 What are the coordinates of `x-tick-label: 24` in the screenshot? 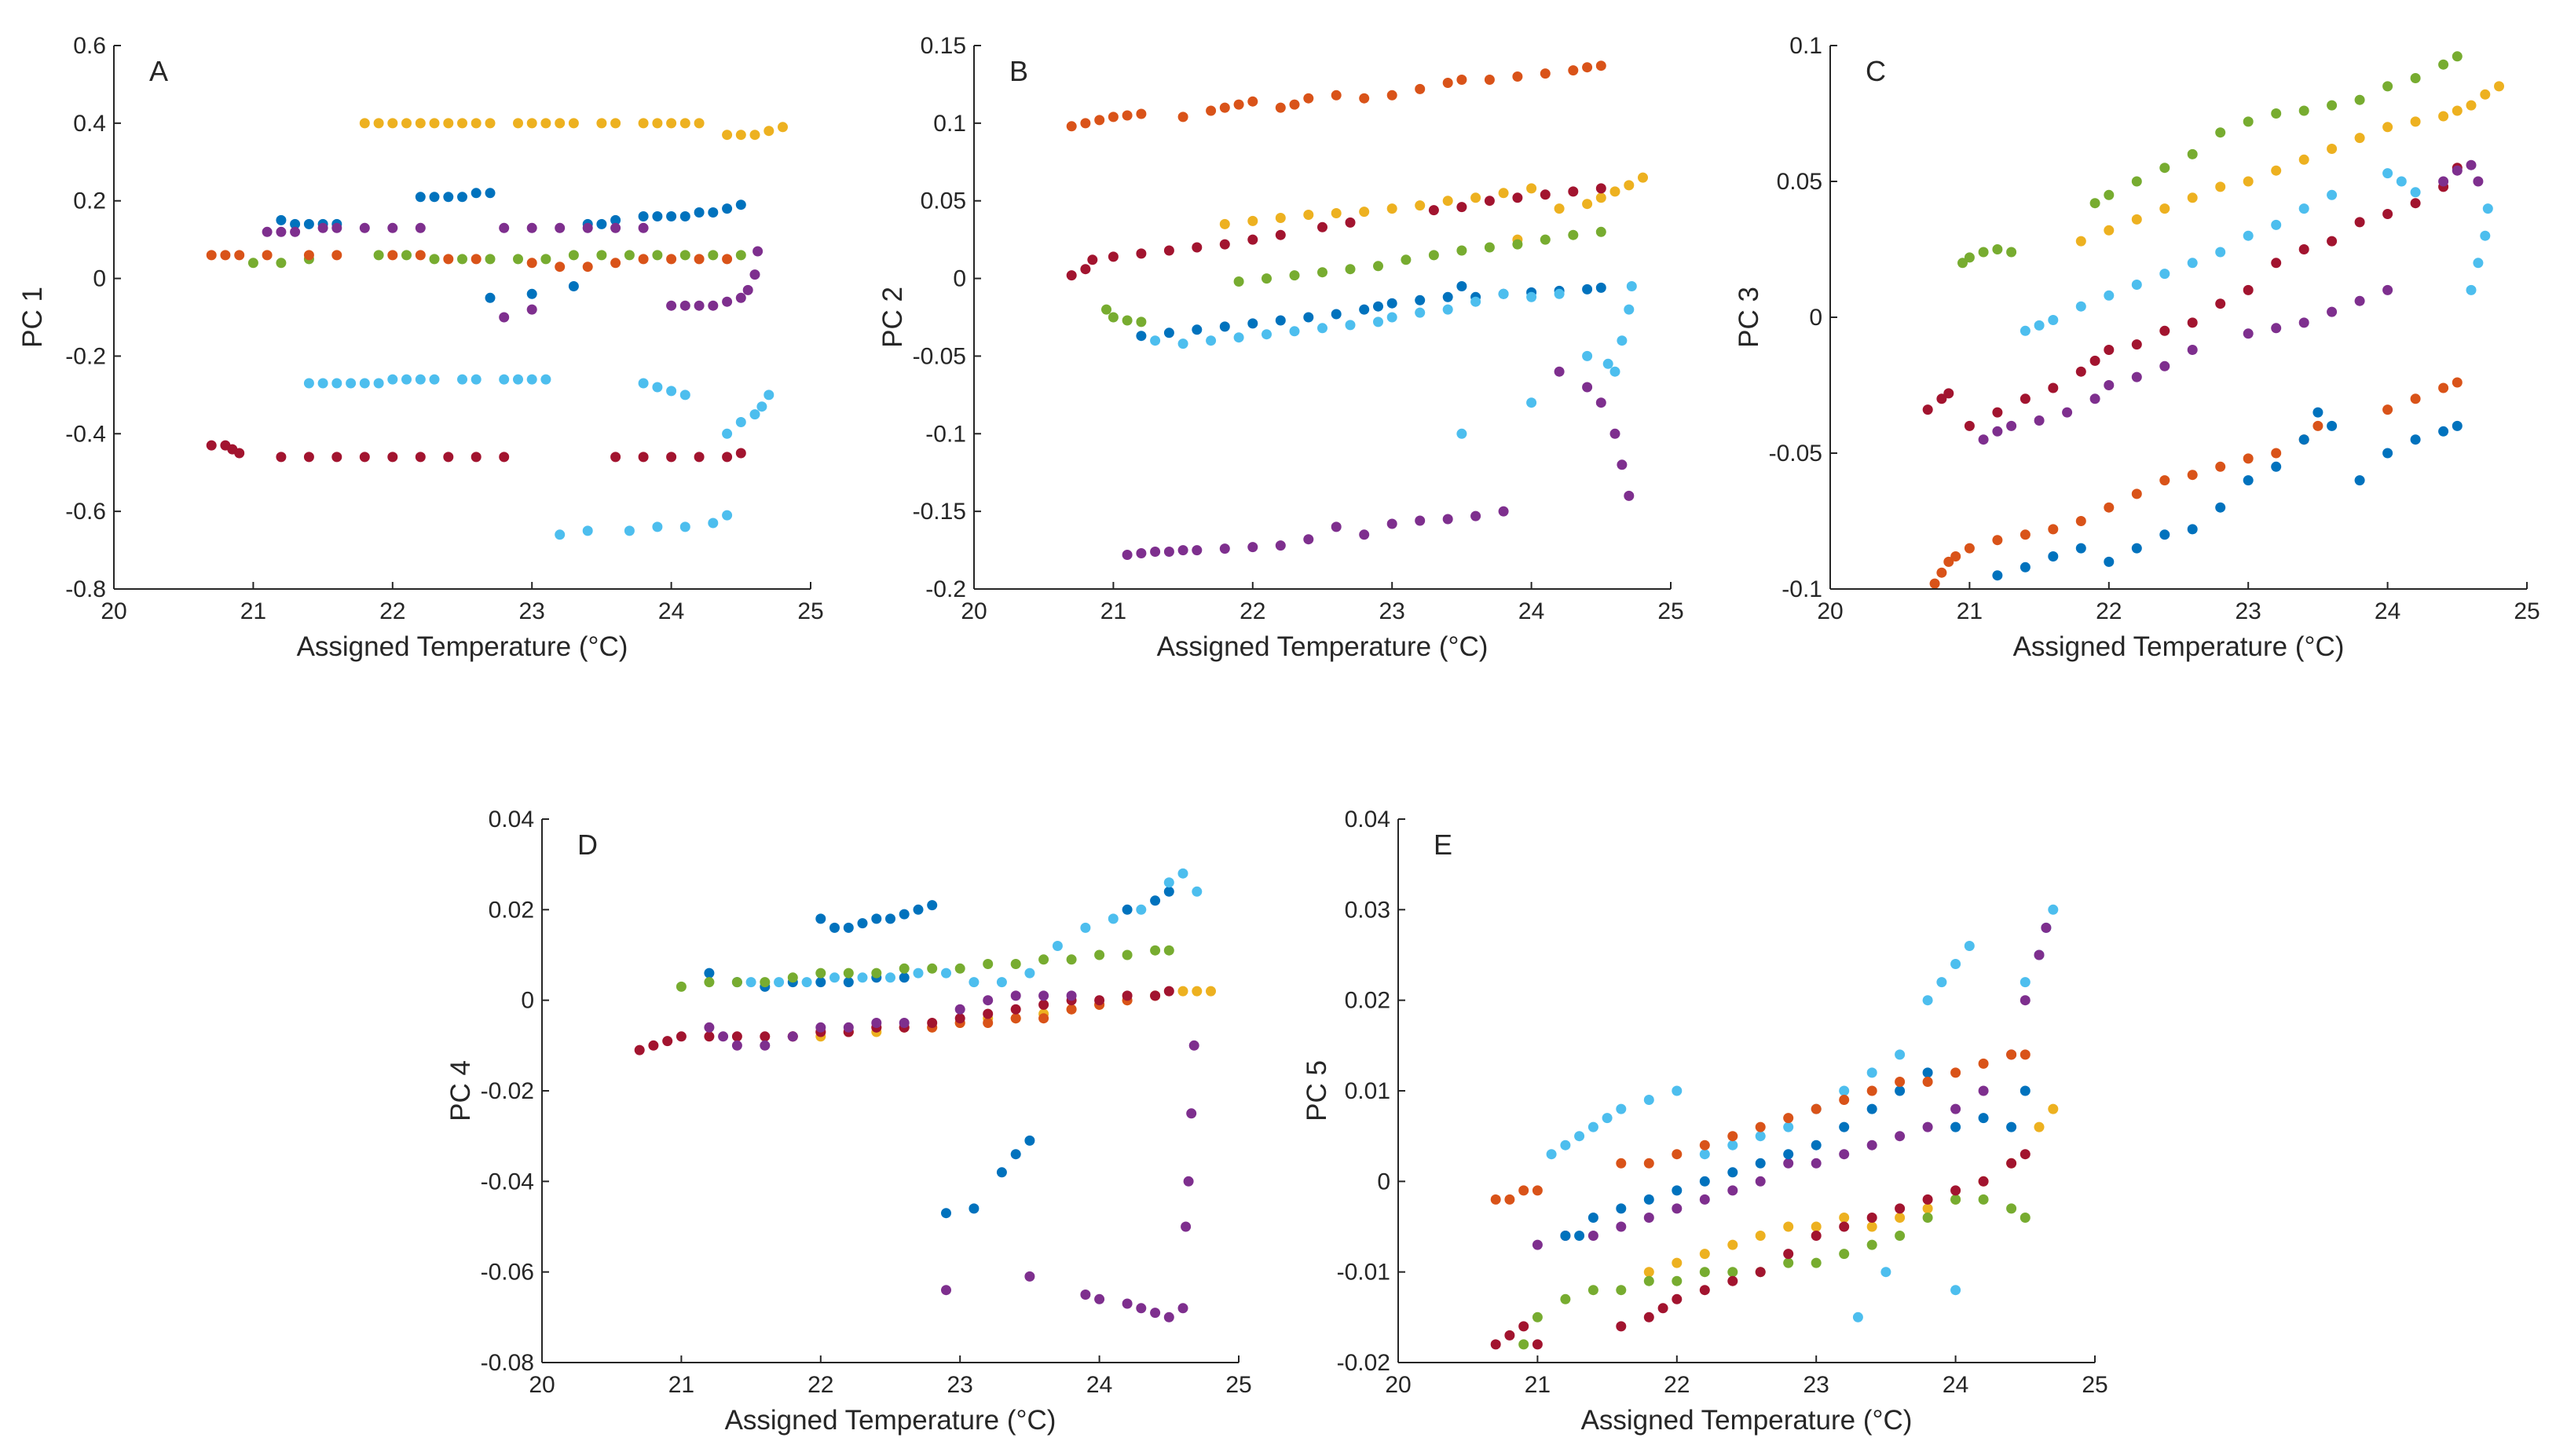 It's located at (2387, 611).